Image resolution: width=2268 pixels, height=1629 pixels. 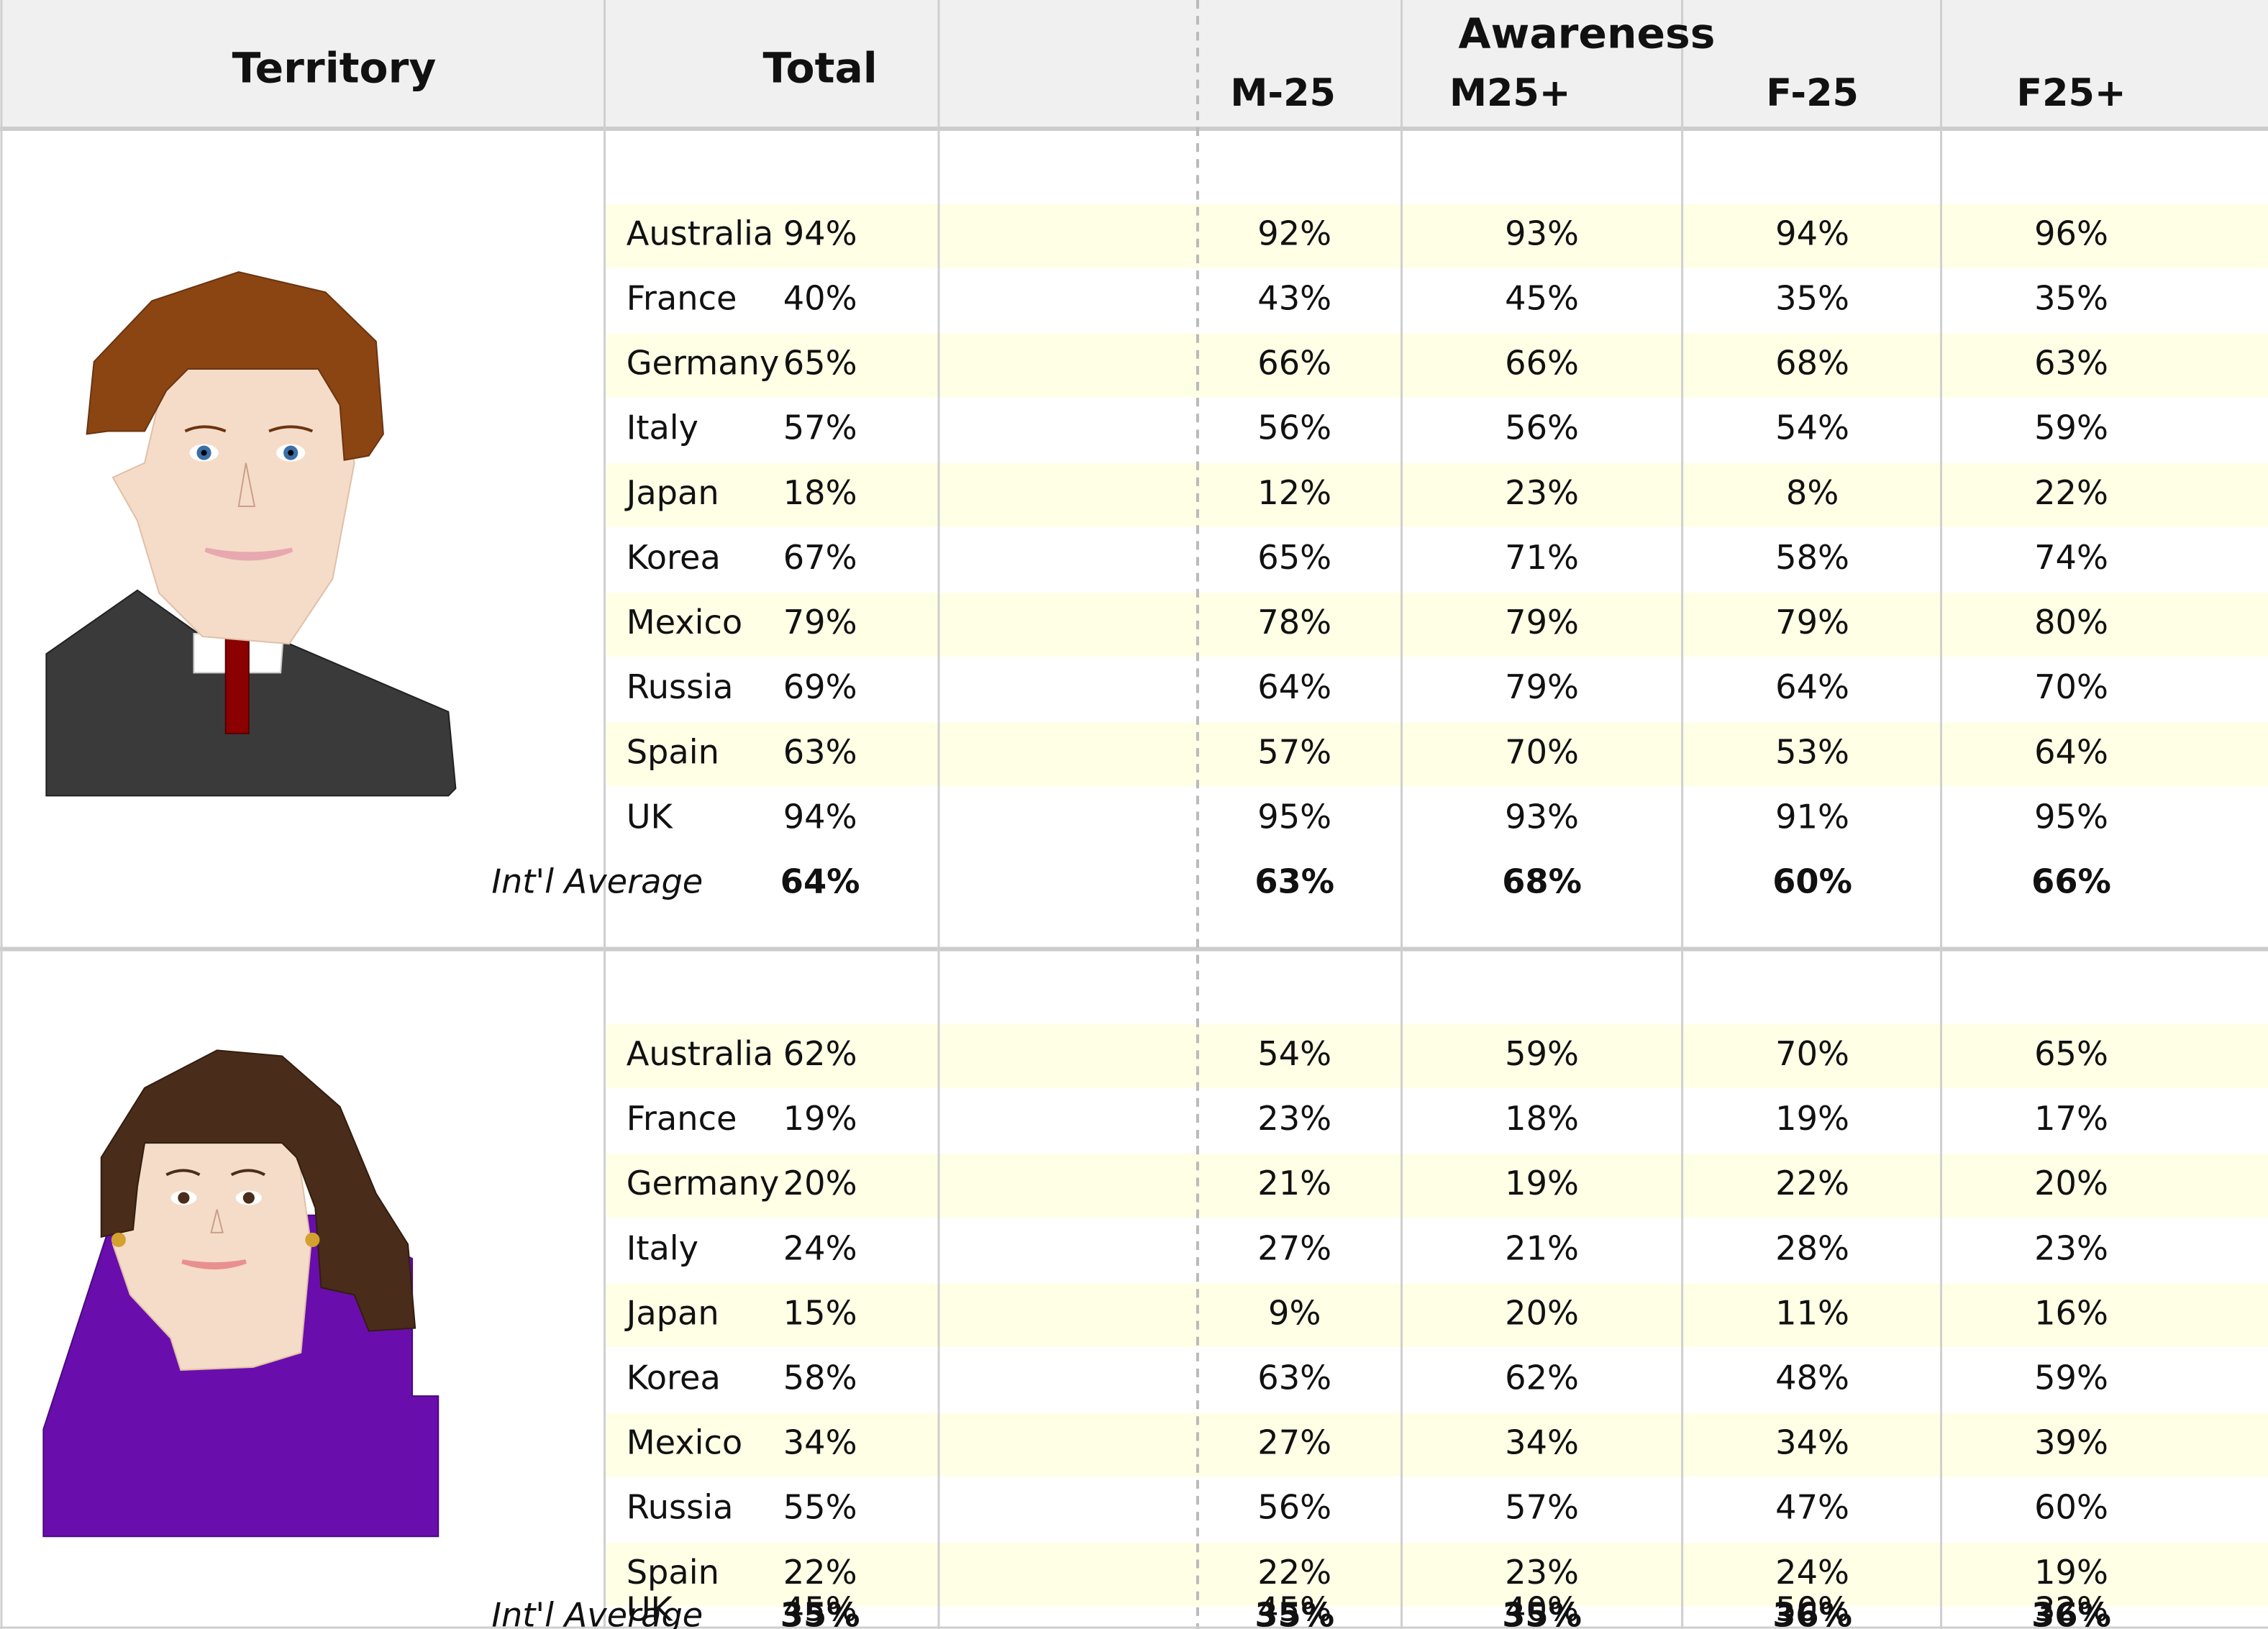 I want to click on average-cell: 63%, so click(x=1294, y=881).